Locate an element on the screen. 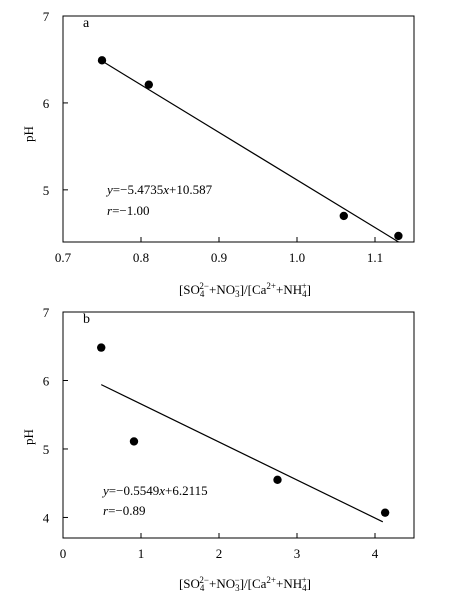  panel-label: a is located at coordinates (86, 23).